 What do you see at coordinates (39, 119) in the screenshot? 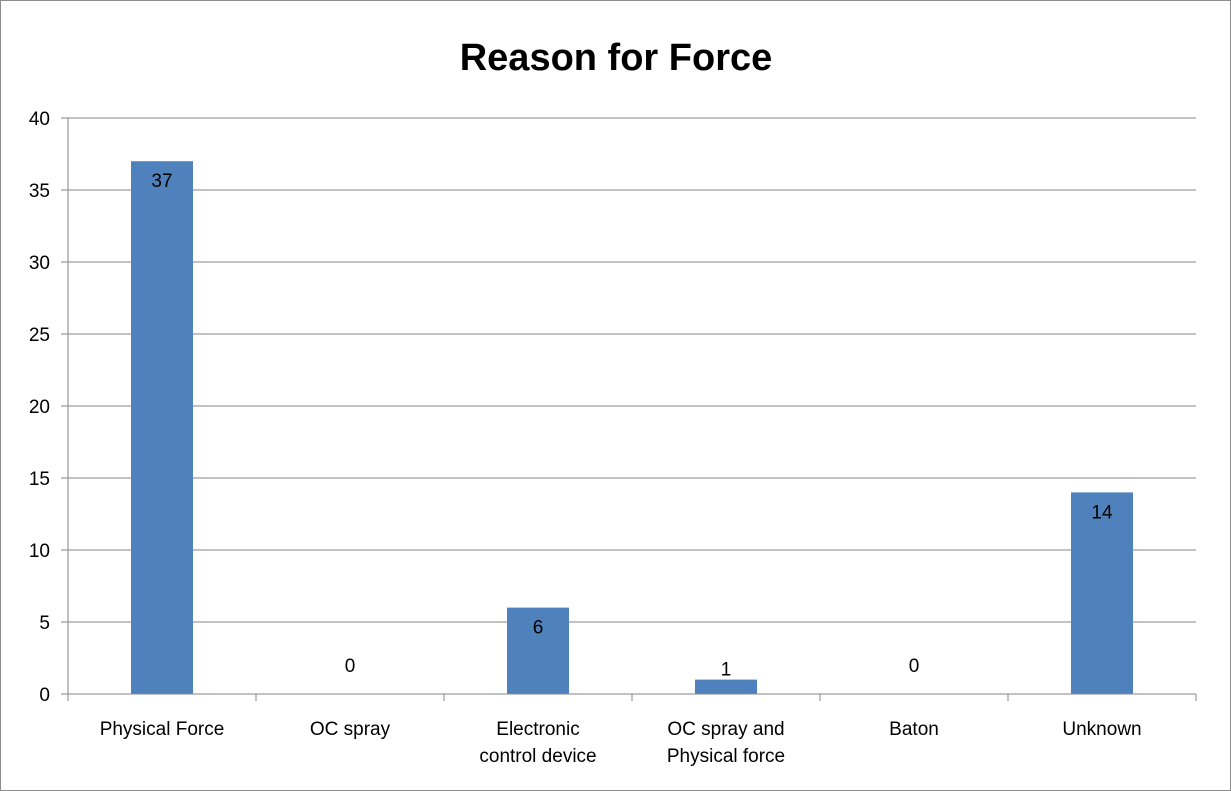
I see `y-tick-label: 40` at bounding box center [39, 119].